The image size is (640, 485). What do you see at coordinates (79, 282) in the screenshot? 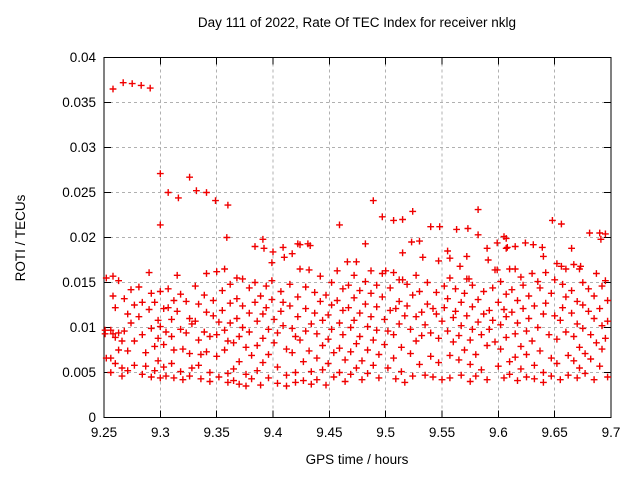
I see `y-tick-label: 0.015` at bounding box center [79, 282].